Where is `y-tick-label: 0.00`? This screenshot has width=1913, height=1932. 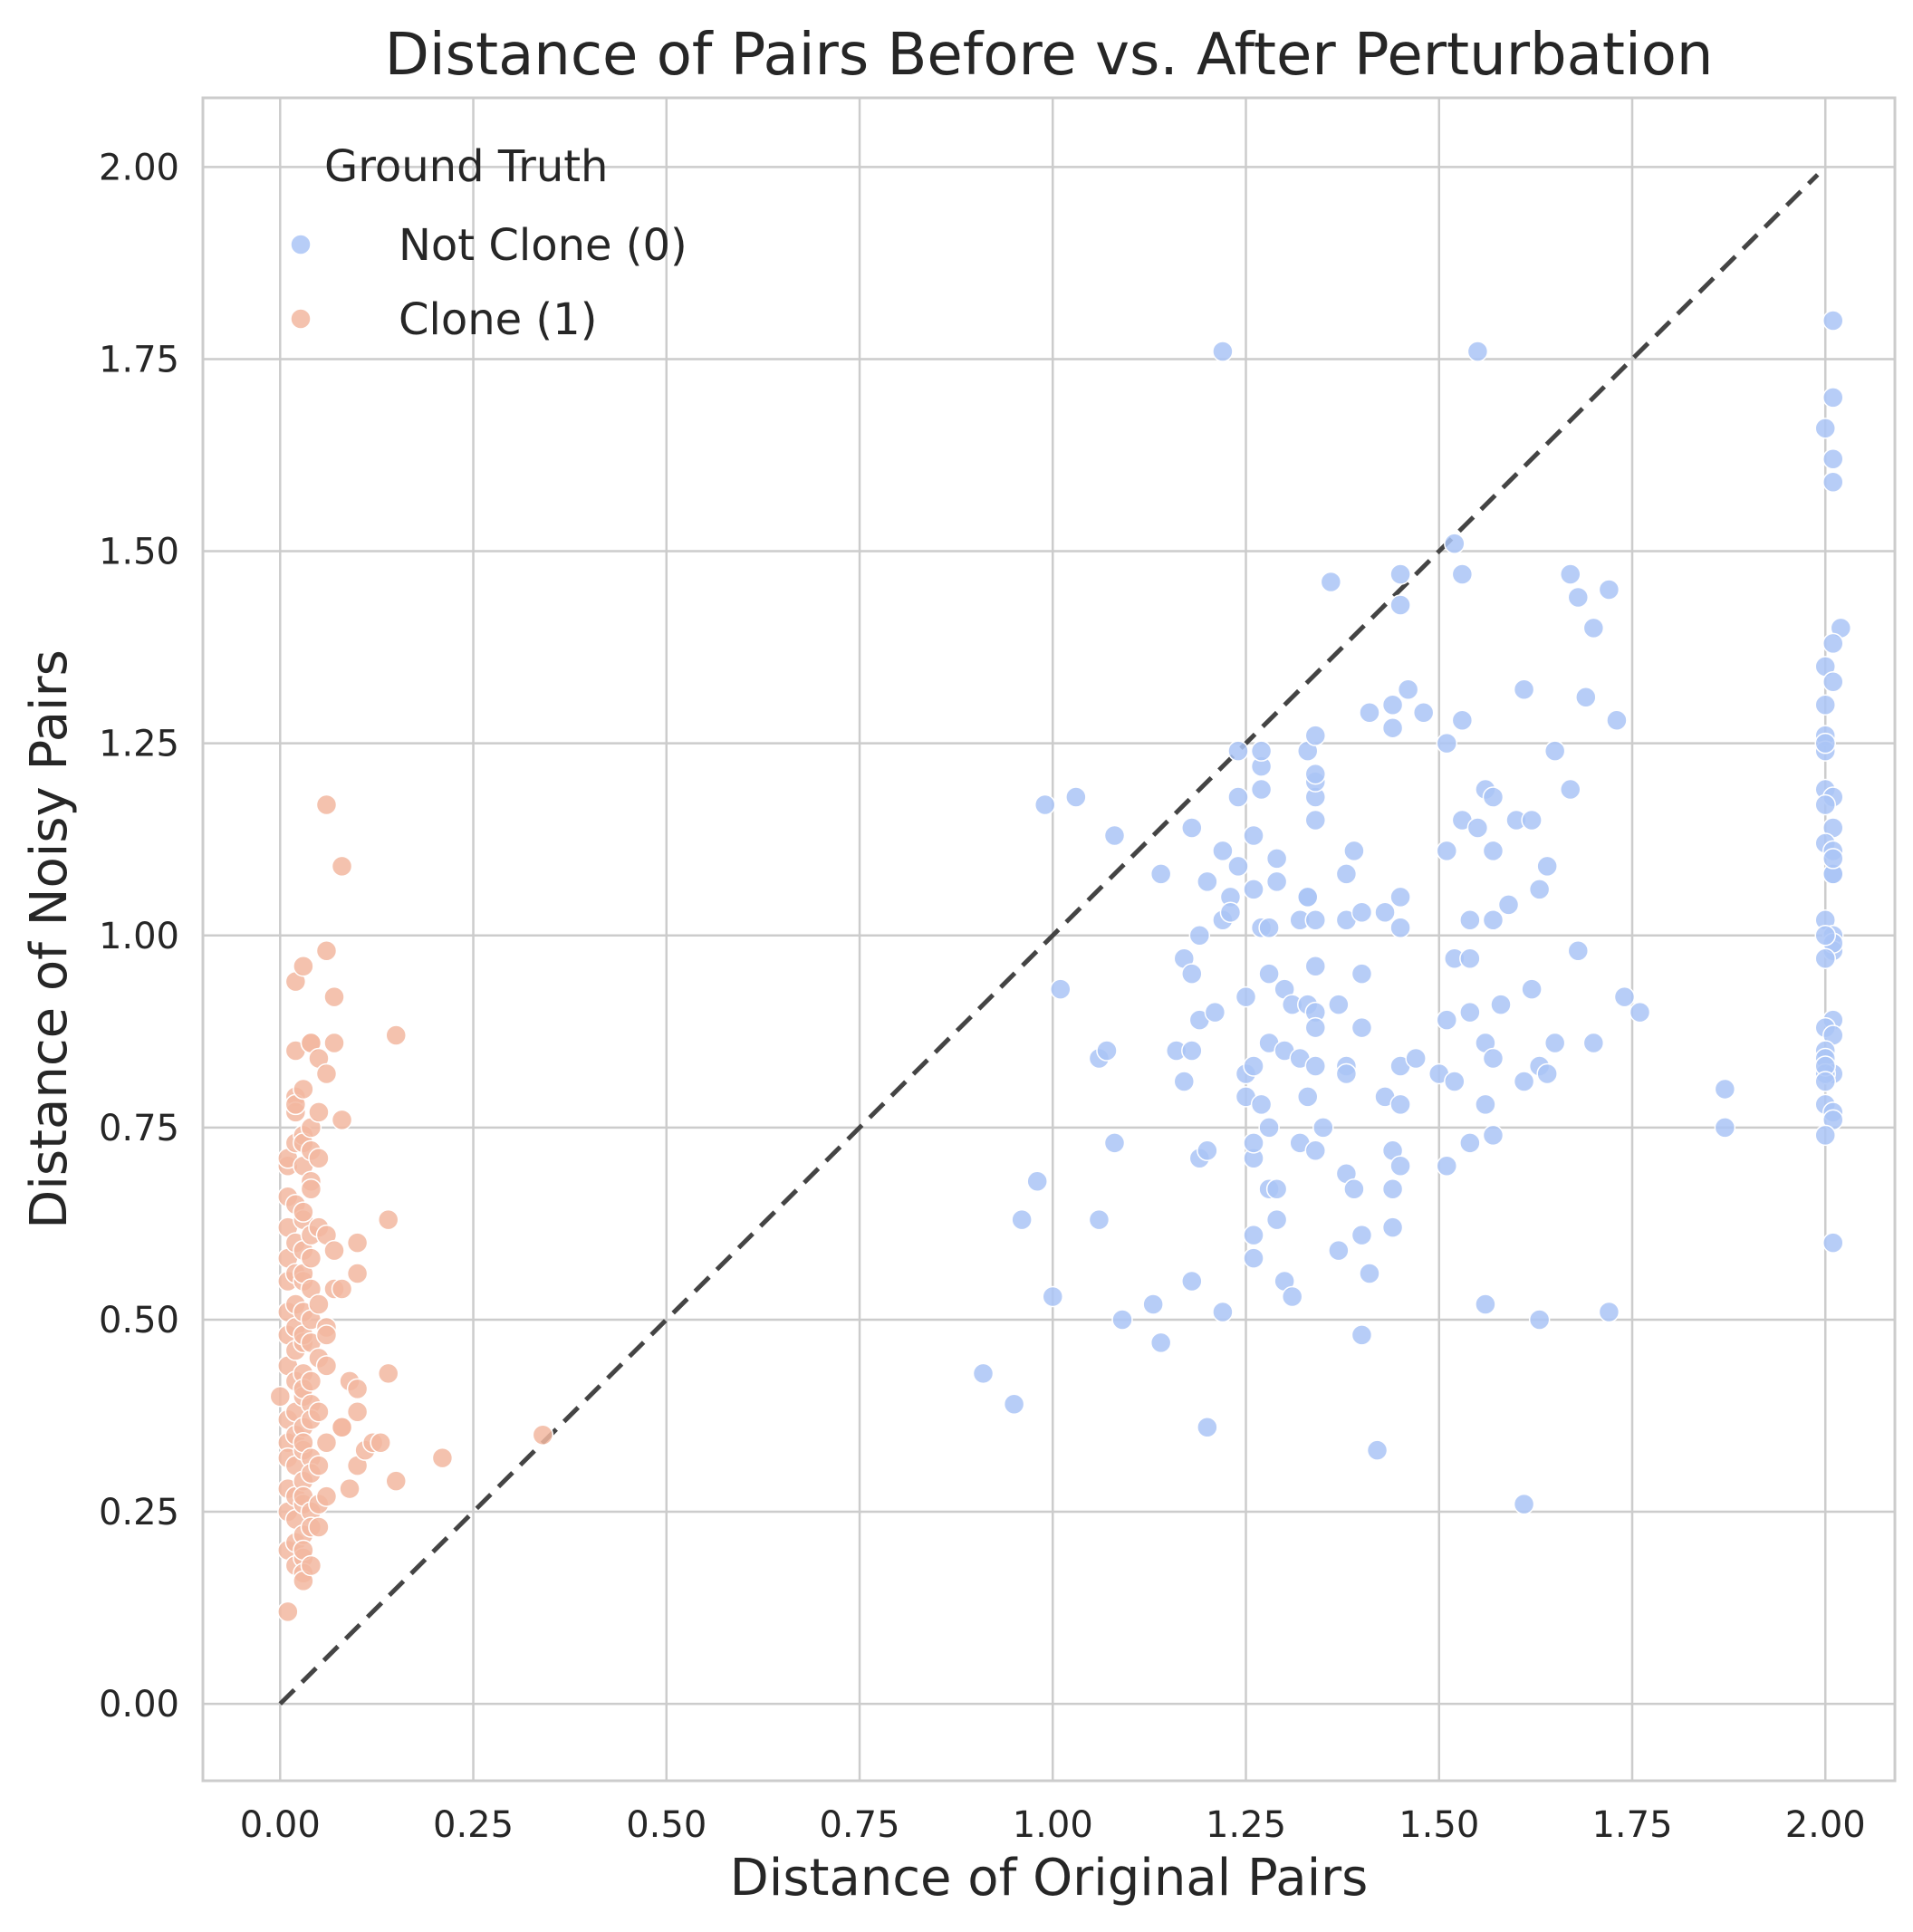
y-tick-label: 0.00 is located at coordinates (139, 1704).